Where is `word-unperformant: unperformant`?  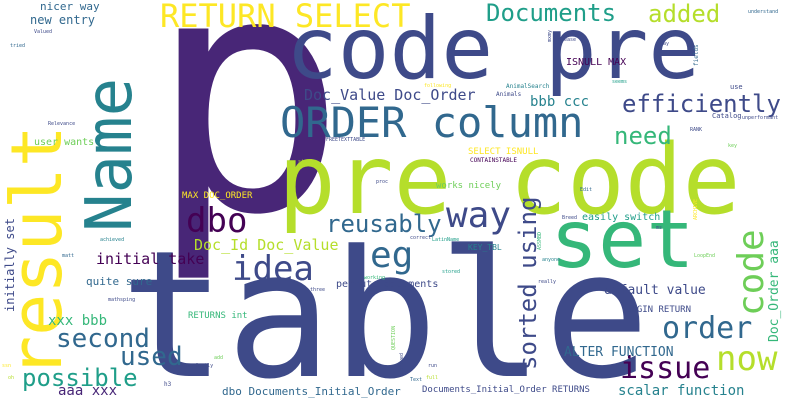 word-unperformant: unperformant is located at coordinates (760, 118).